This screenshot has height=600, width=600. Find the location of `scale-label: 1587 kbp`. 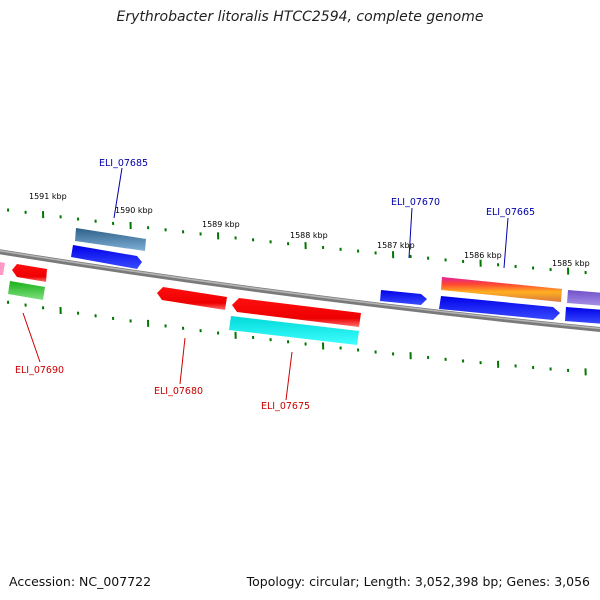

scale-label: 1587 kbp is located at coordinates (396, 245).